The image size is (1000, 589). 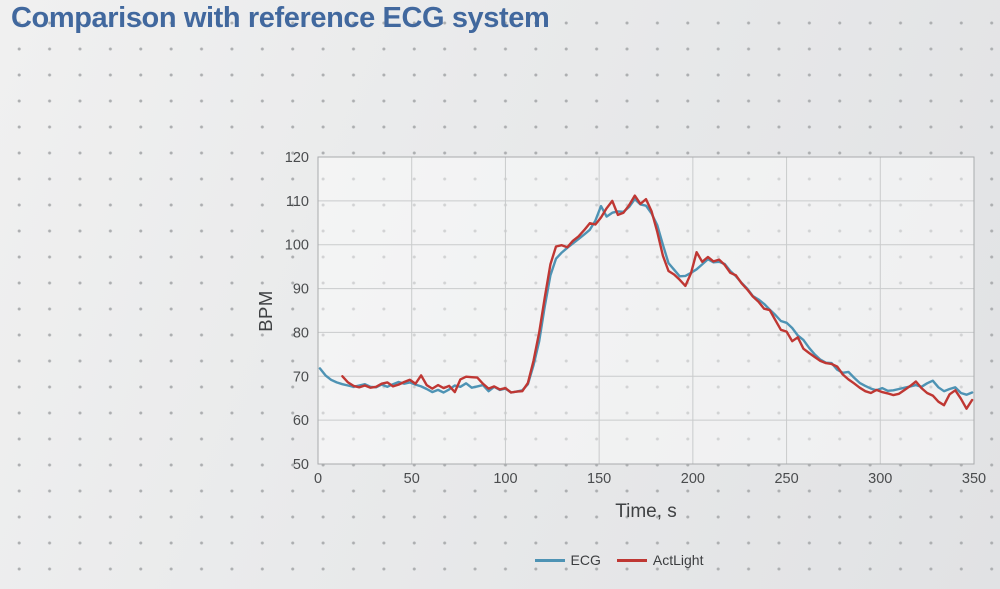 What do you see at coordinates (318, 479) in the screenshot?
I see `x-tick-label-0: 0` at bounding box center [318, 479].